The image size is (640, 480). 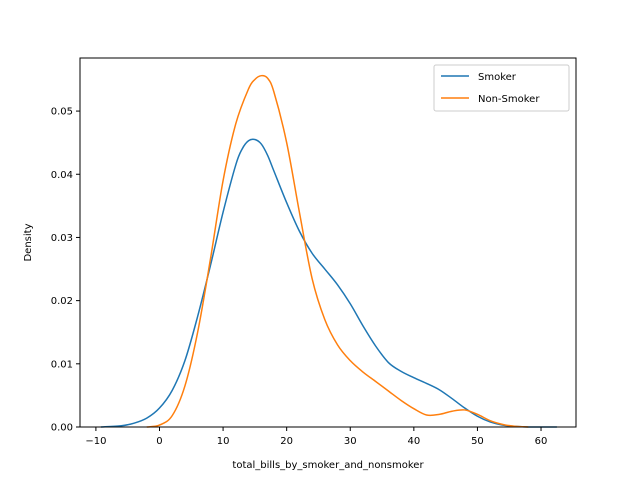 What do you see at coordinates (350, 441) in the screenshot?
I see `x-tick-label: 30` at bounding box center [350, 441].